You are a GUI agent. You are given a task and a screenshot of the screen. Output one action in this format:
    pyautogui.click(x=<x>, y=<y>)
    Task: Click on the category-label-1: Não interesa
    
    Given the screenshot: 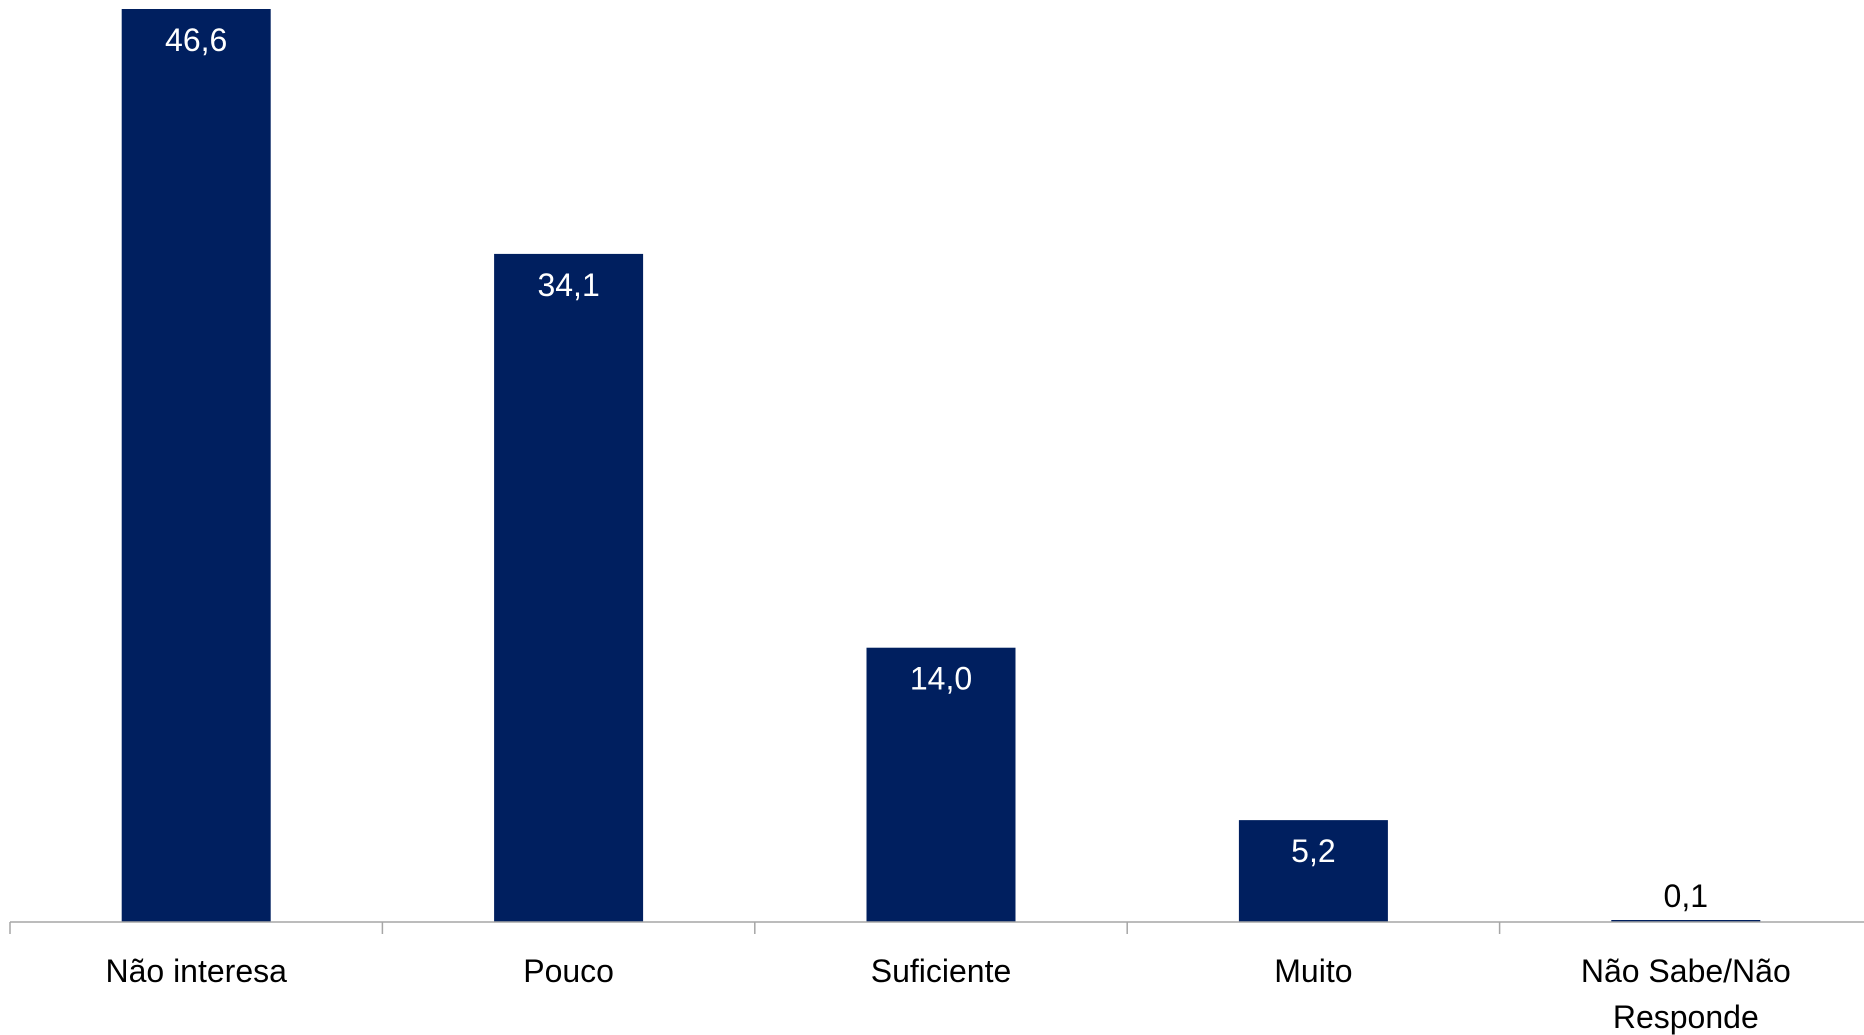 What is the action you would take?
    pyautogui.click(x=196, y=971)
    